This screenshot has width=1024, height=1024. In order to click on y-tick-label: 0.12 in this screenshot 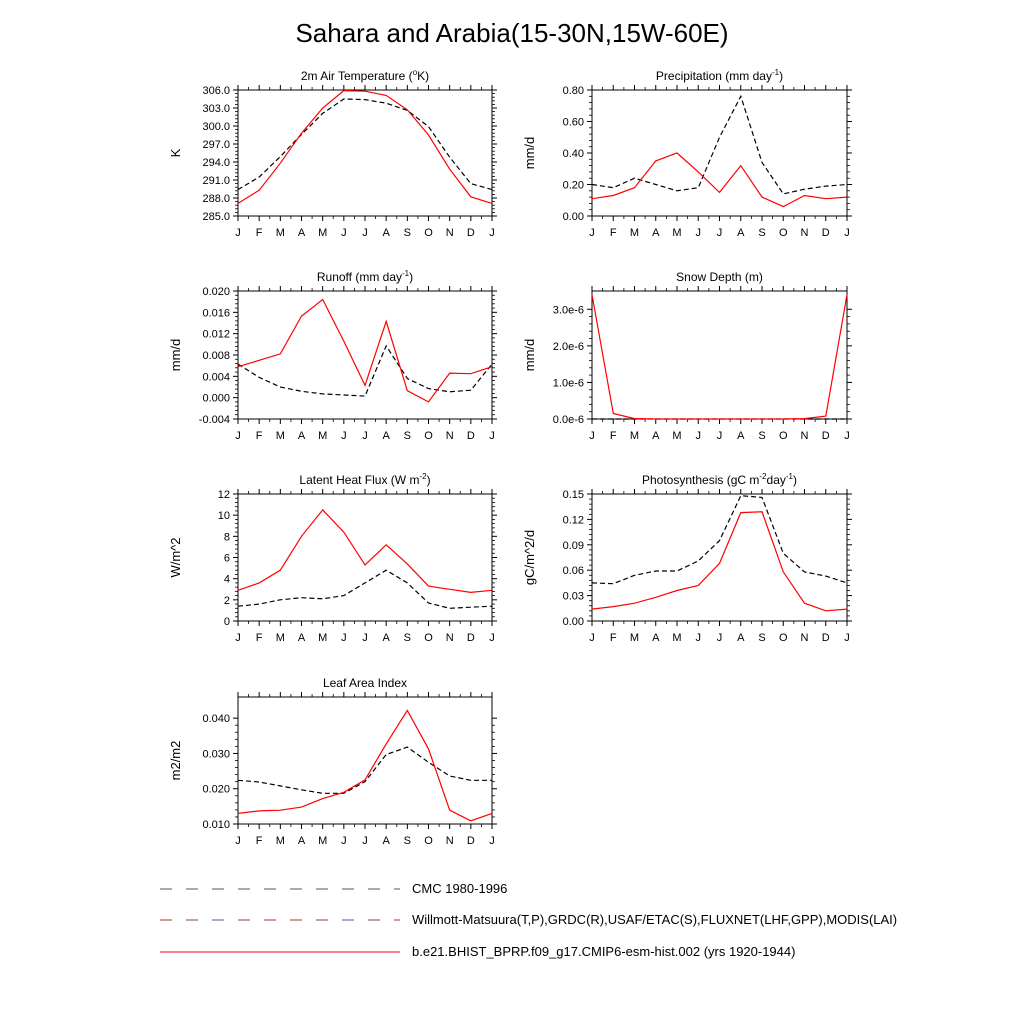, I will do `click(573, 520)`.